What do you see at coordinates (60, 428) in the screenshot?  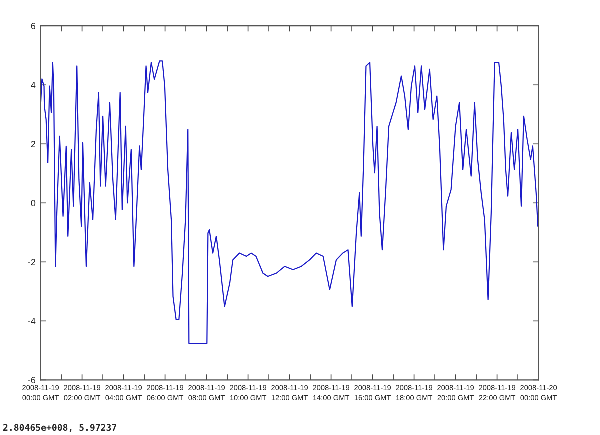 I see `text: 2.80465e+008, 5.97237` at bounding box center [60, 428].